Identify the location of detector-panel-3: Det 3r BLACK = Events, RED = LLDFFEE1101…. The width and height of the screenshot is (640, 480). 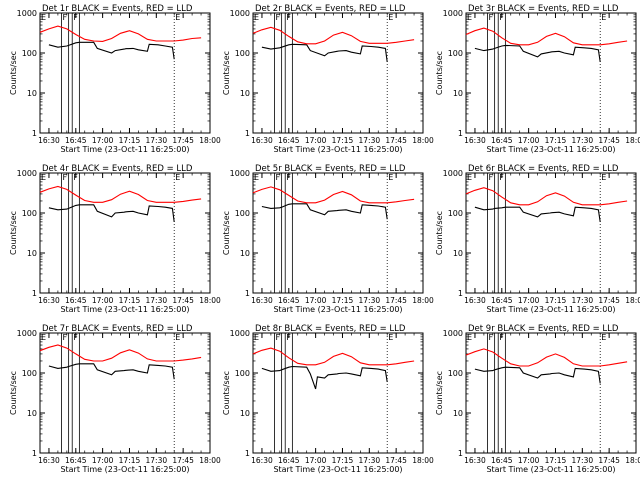
(537, 79).